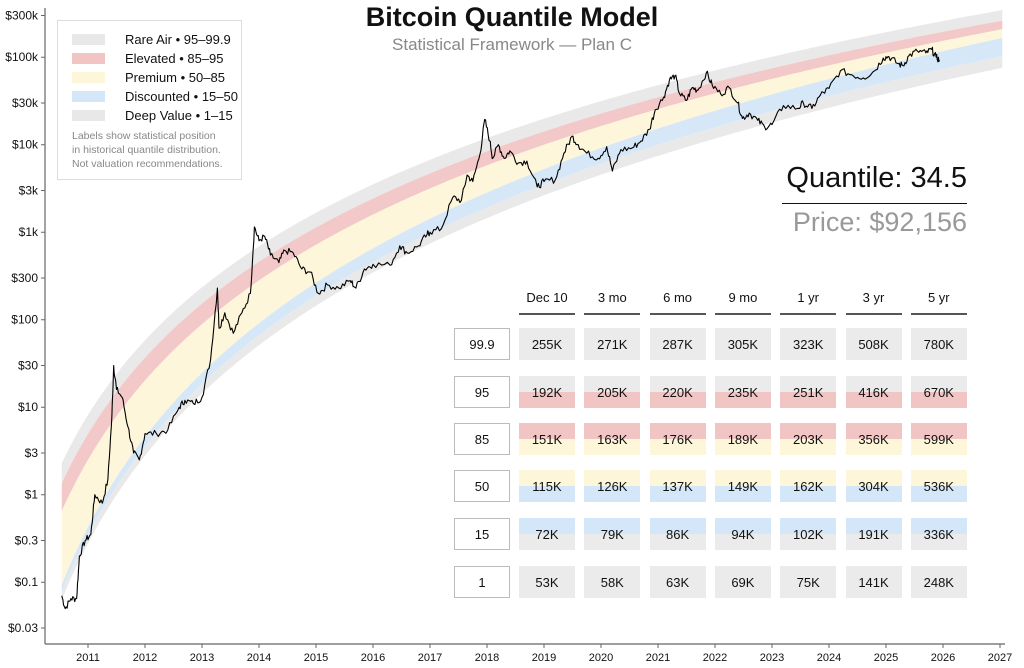 The image size is (1024, 668). What do you see at coordinates (27, 582) in the screenshot?
I see `y-tick-label: $0.1` at bounding box center [27, 582].